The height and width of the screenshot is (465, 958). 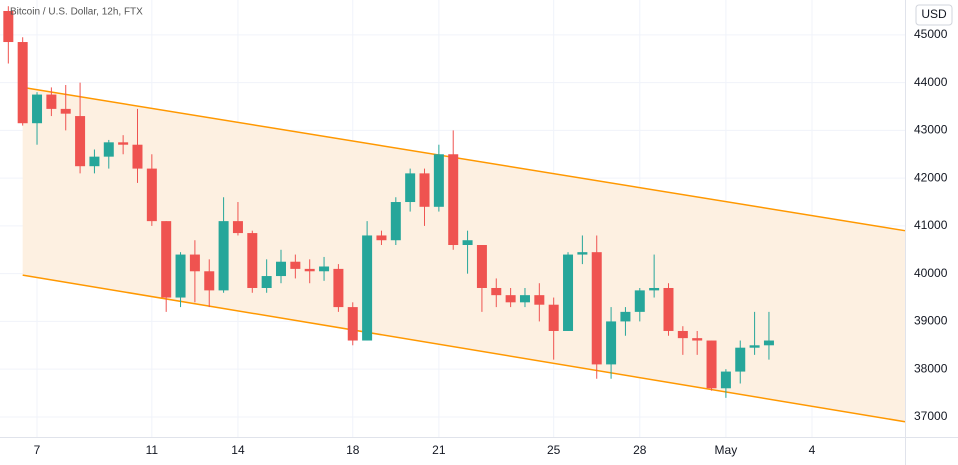 What do you see at coordinates (931, 416) in the screenshot?
I see `y-tick-label: 37000` at bounding box center [931, 416].